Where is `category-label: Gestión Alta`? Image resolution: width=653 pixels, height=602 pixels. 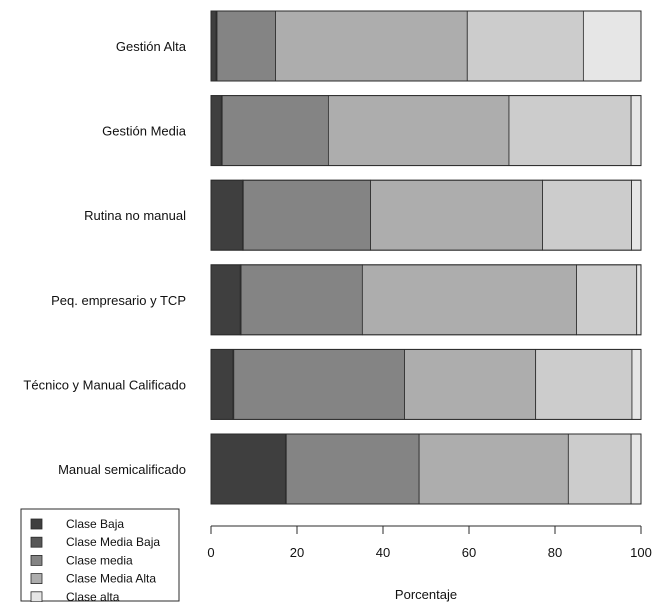
category-label: Gestión Alta is located at coordinates (151, 46).